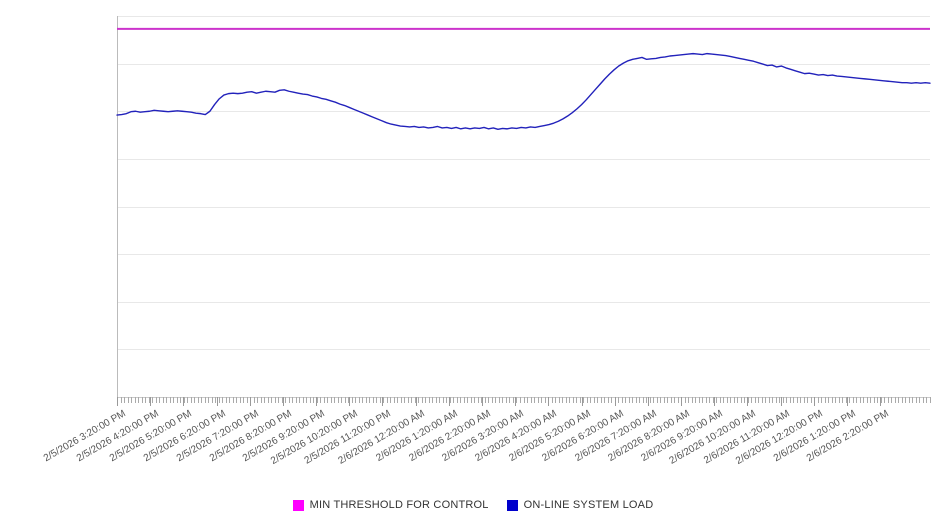  What do you see at coordinates (399, 505) in the screenshot?
I see `legend-label: MIN THRESHOLD FOR CONTROL` at bounding box center [399, 505].